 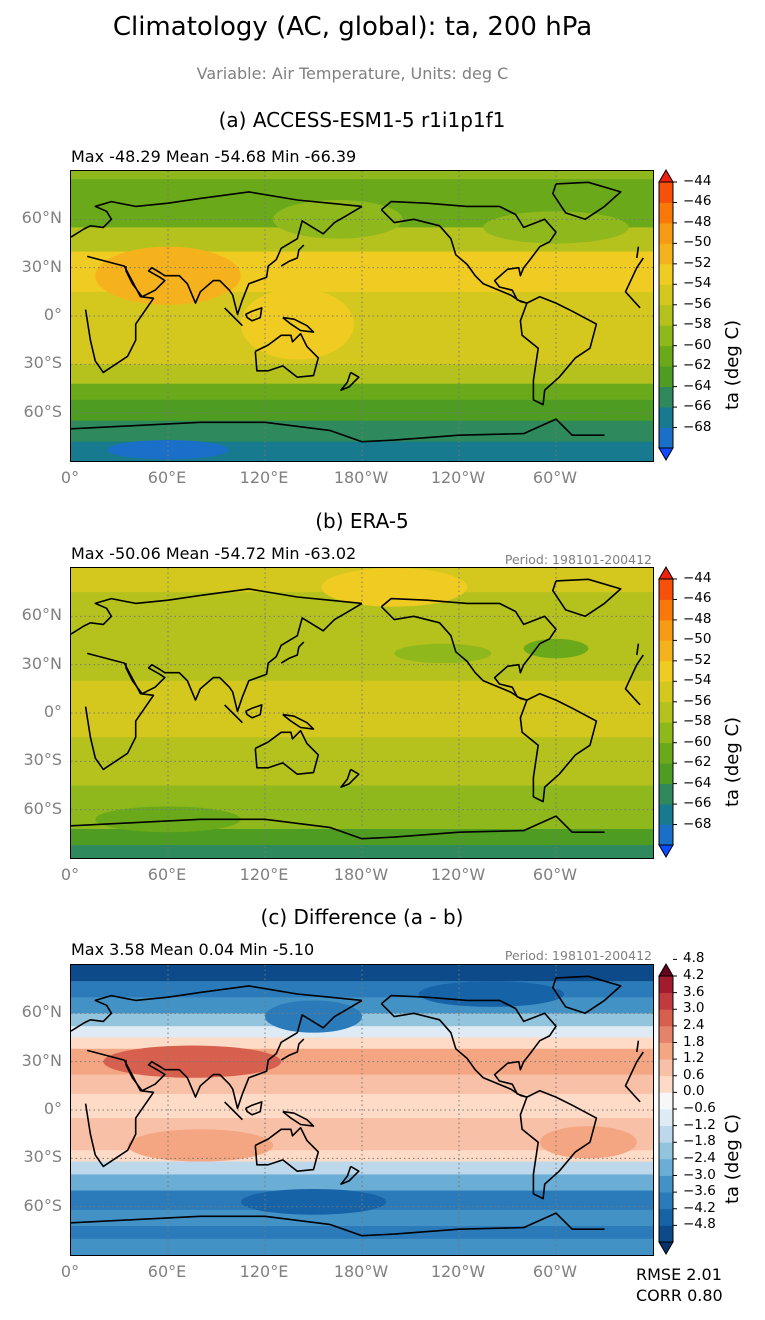 I want to click on colorbar-tick-label: −0.6, so click(x=699, y=1108).